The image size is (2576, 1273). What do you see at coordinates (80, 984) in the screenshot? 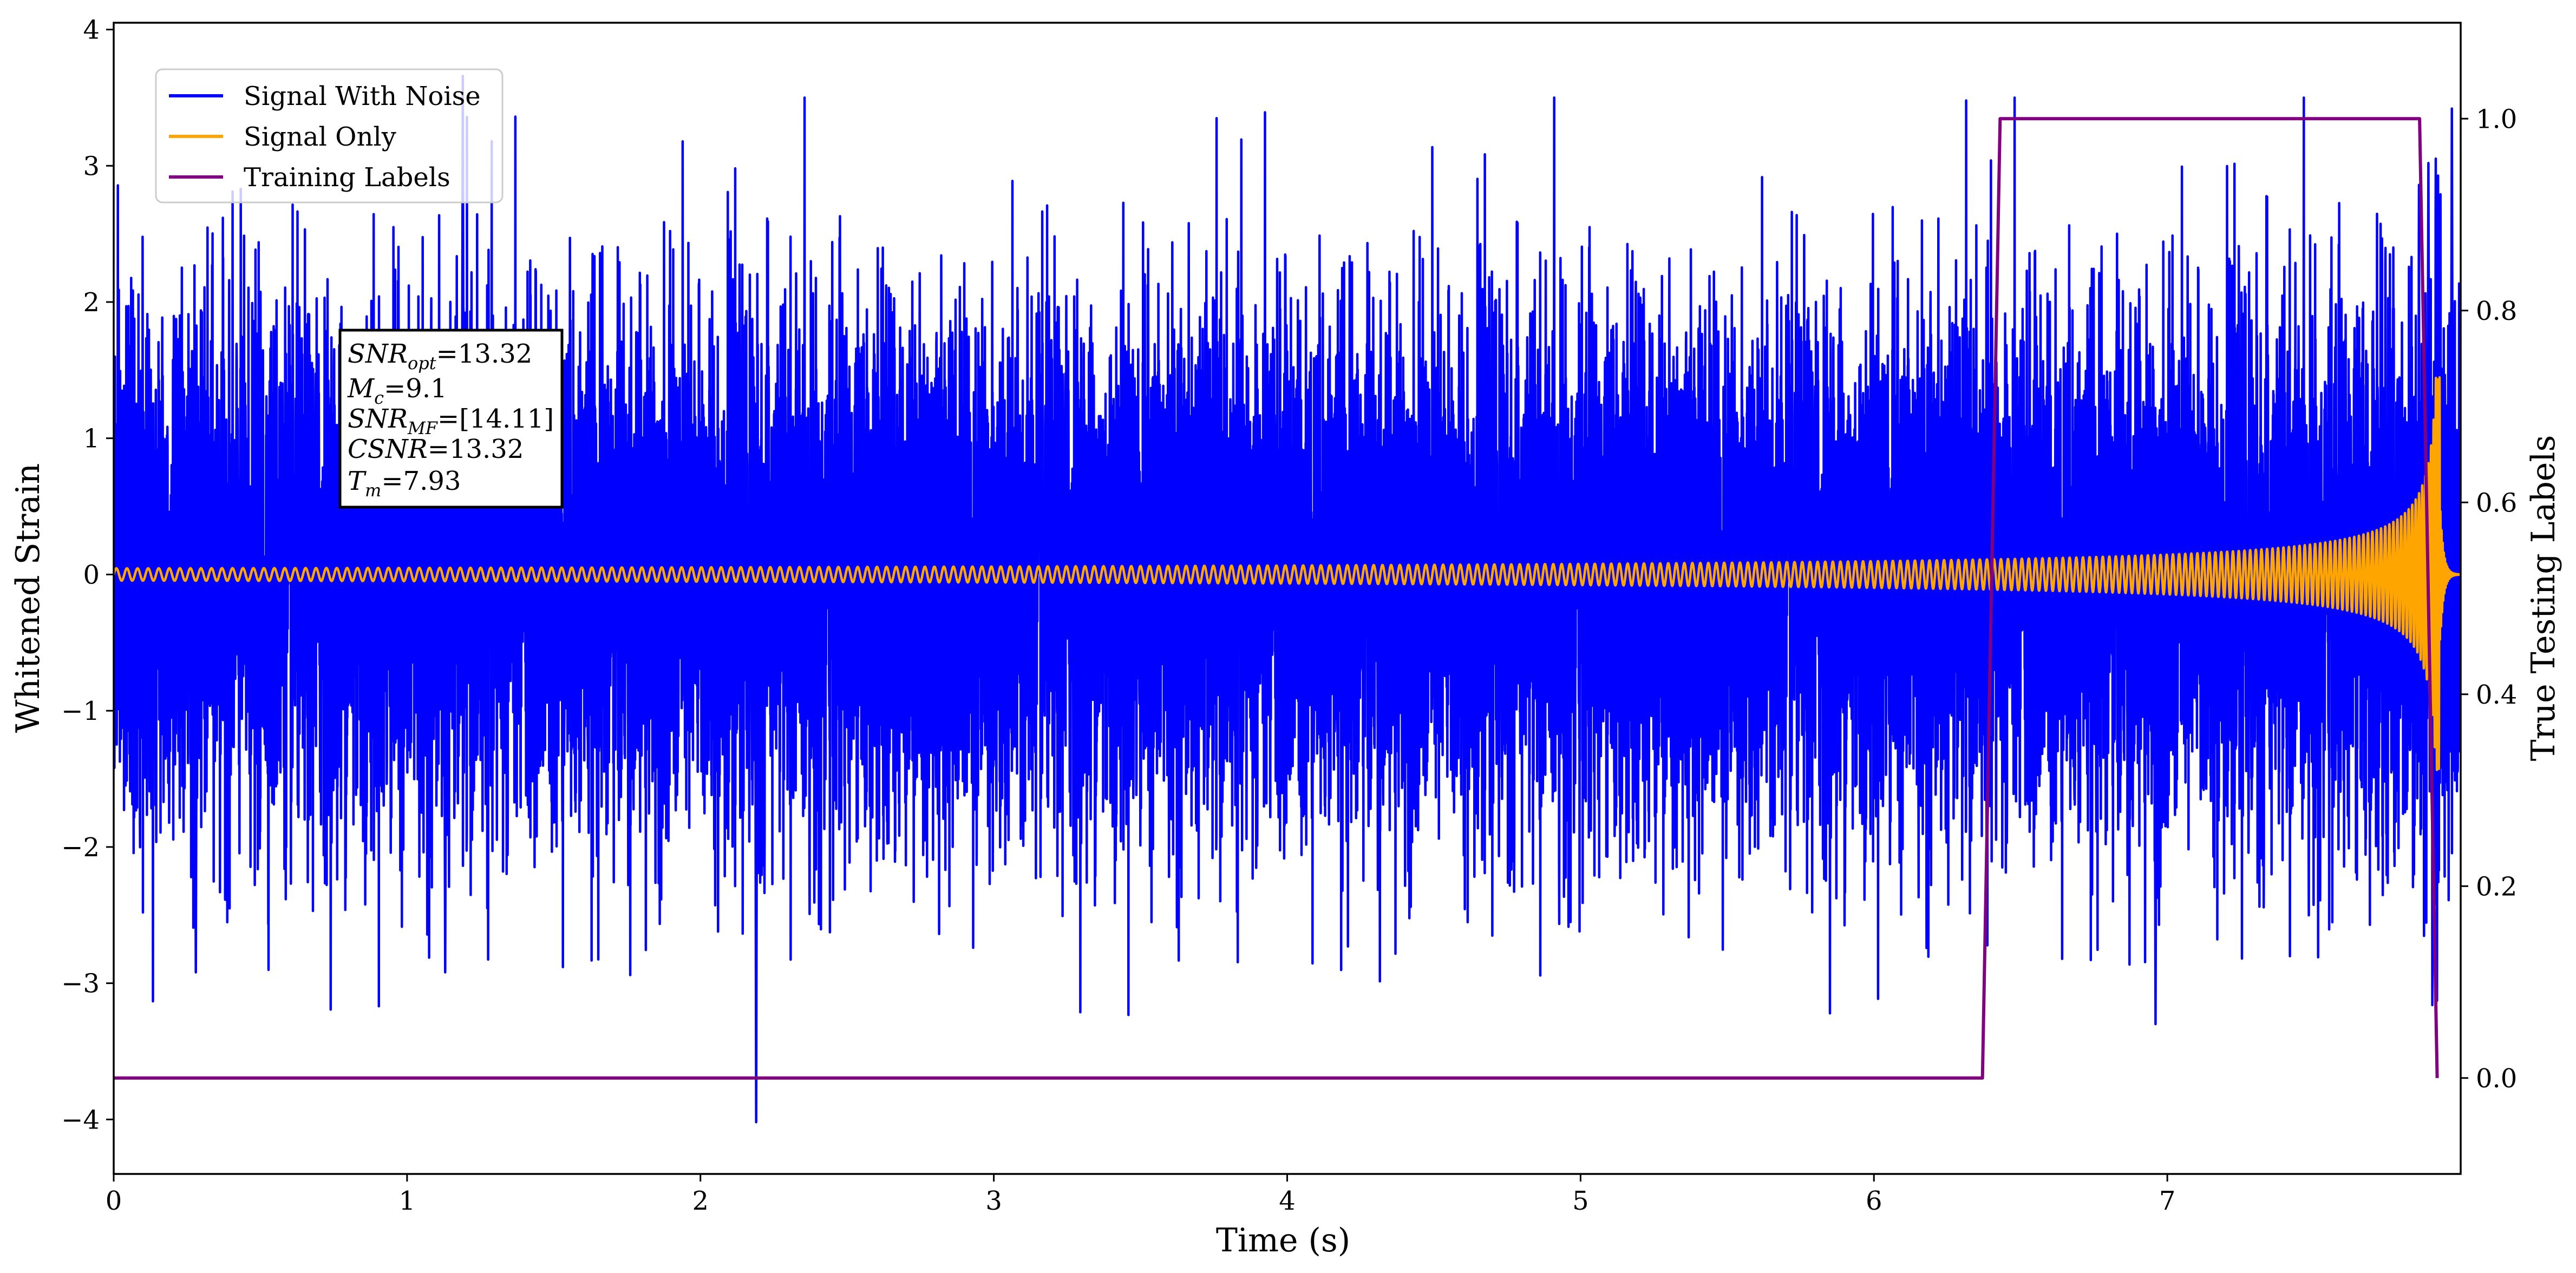
I see `y-tick-label: −3` at bounding box center [80, 984].